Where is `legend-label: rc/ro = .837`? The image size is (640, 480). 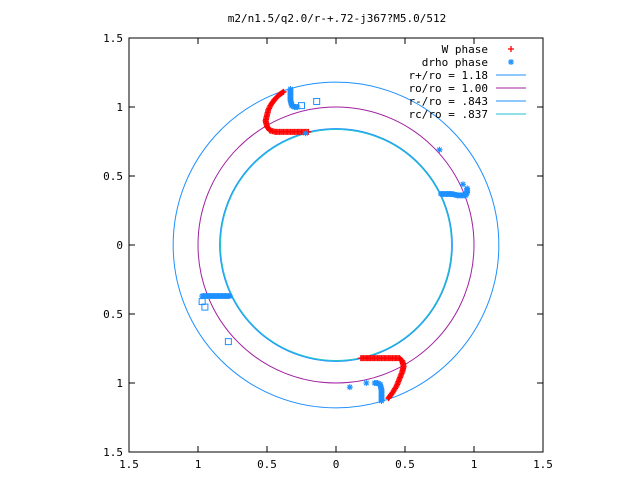
legend-label: rc/ro = .837 is located at coordinates (448, 114).